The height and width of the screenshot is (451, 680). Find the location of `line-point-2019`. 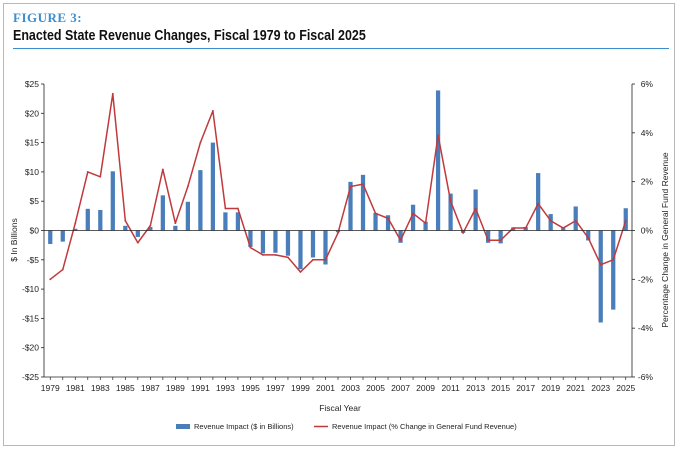

line-point-2019 is located at coordinates (550, 220).